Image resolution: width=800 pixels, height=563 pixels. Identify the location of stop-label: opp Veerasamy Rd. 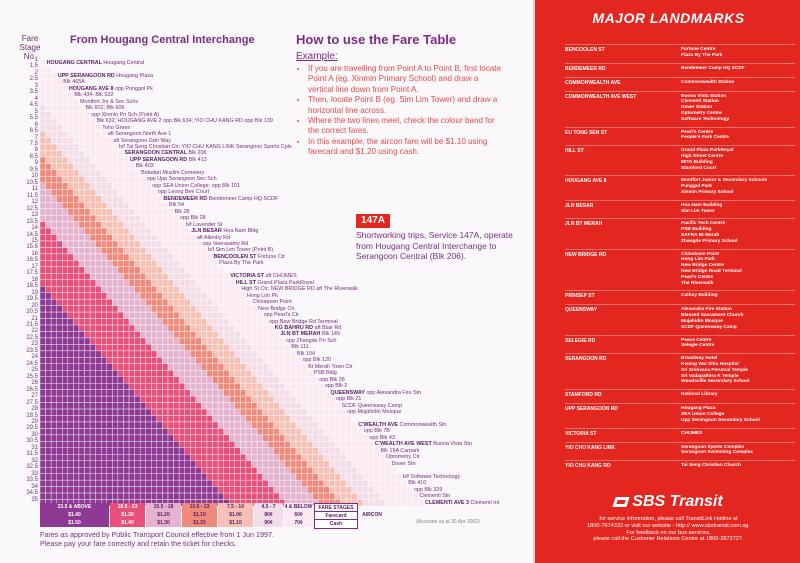
(225, 243).